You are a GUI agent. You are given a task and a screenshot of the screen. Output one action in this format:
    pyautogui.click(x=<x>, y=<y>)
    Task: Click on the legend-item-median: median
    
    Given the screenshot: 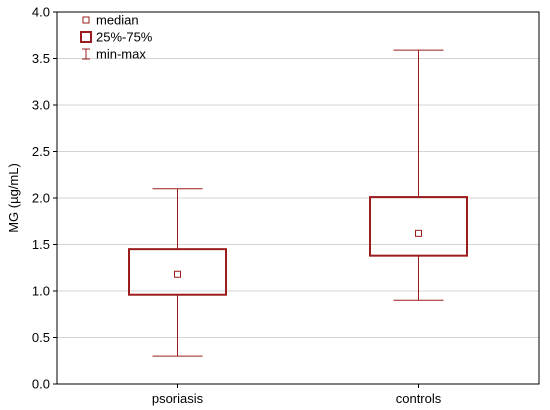 What is the action you would take?
    pyautogui.click(x=110, y=20)
    